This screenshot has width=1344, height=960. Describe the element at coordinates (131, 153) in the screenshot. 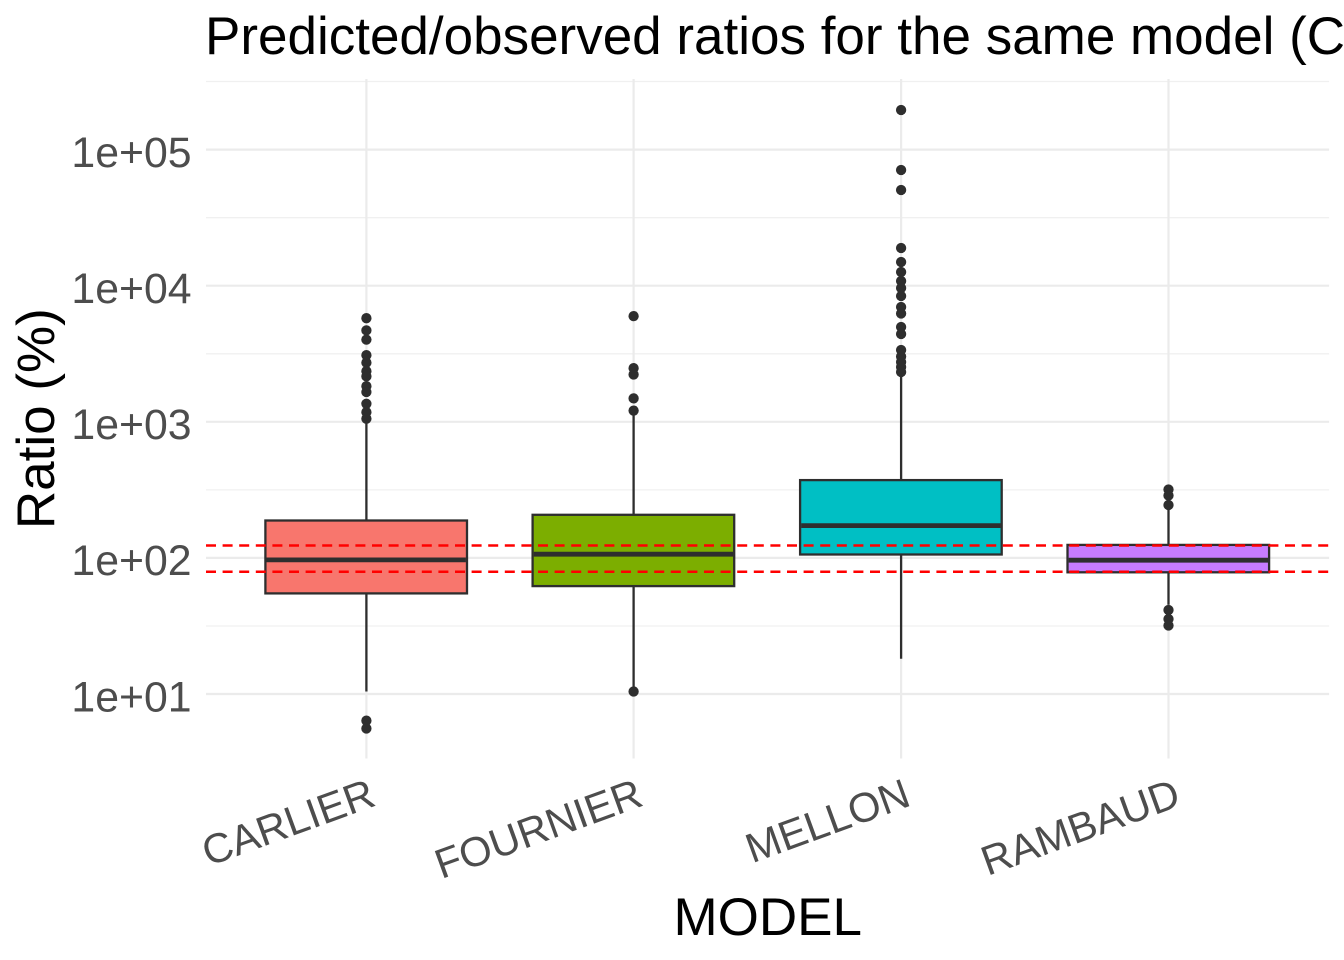

I see `svg-text: 1e+05` at that location.